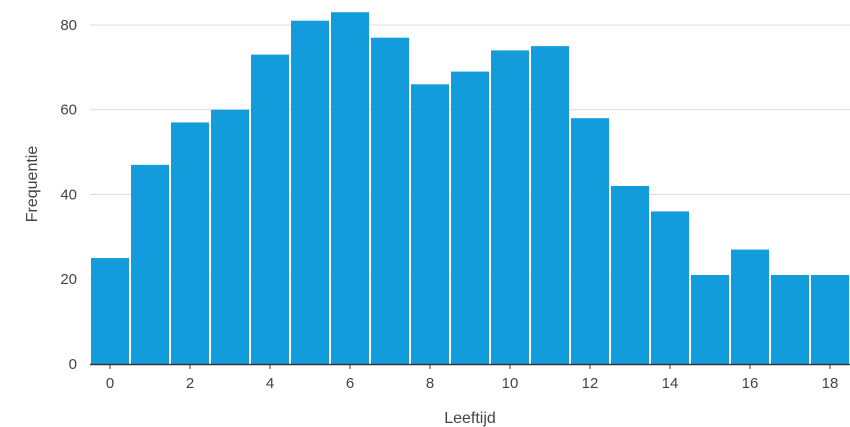  I want to click on x-tick-label-14: 14, so click(670, 383).